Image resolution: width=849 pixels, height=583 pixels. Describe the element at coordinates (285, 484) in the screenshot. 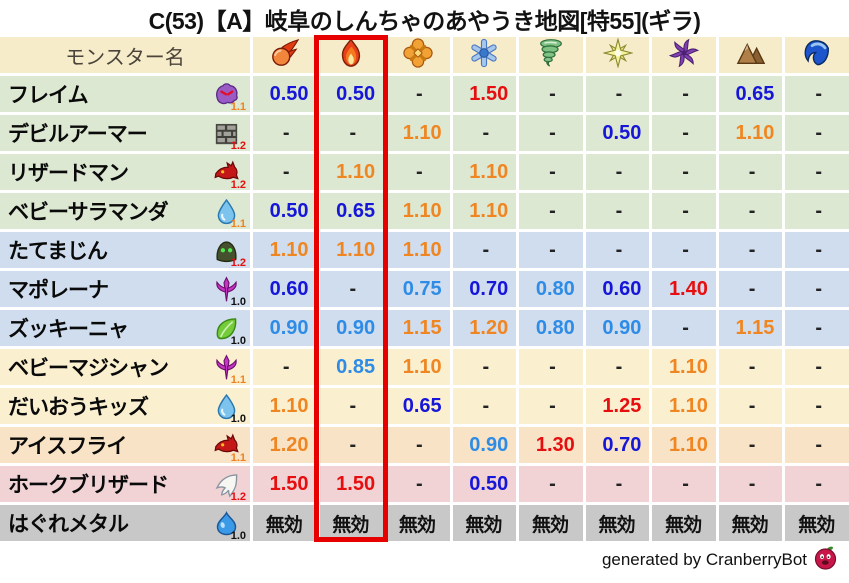

I see `resistance-cell: 1.50` at that location.